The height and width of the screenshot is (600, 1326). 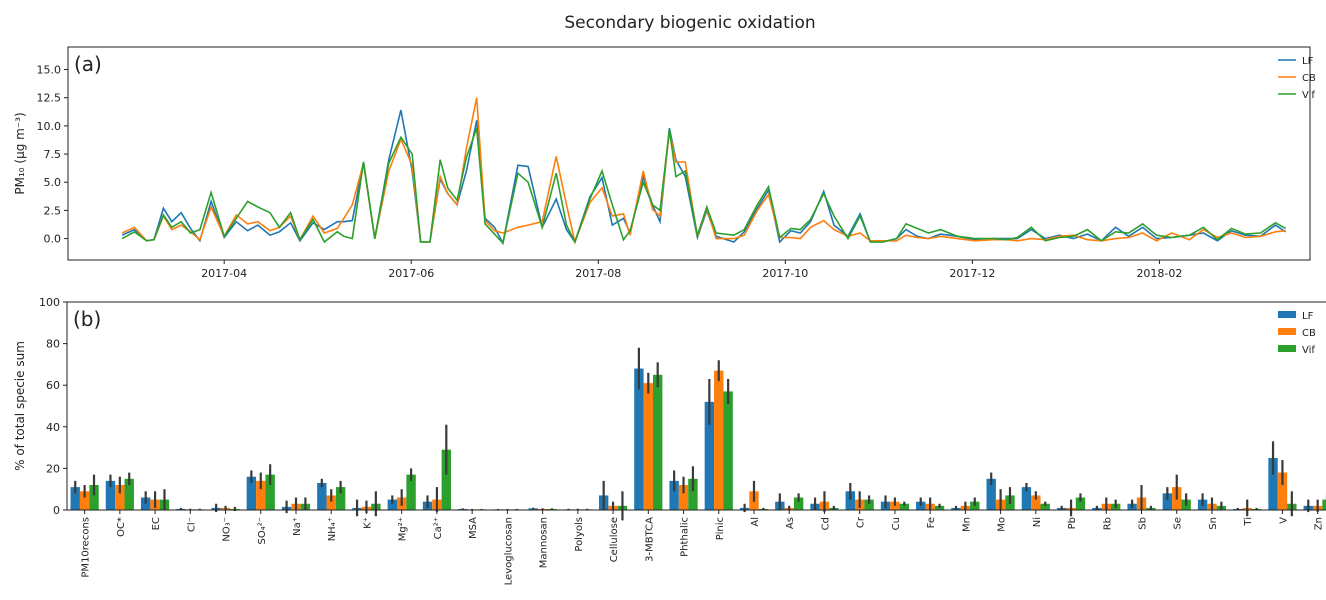 What do you see at coordinates (1107, 523) in the screenshot?
I see `x-tick-label: Rb` at bounding box center [1107, 523].